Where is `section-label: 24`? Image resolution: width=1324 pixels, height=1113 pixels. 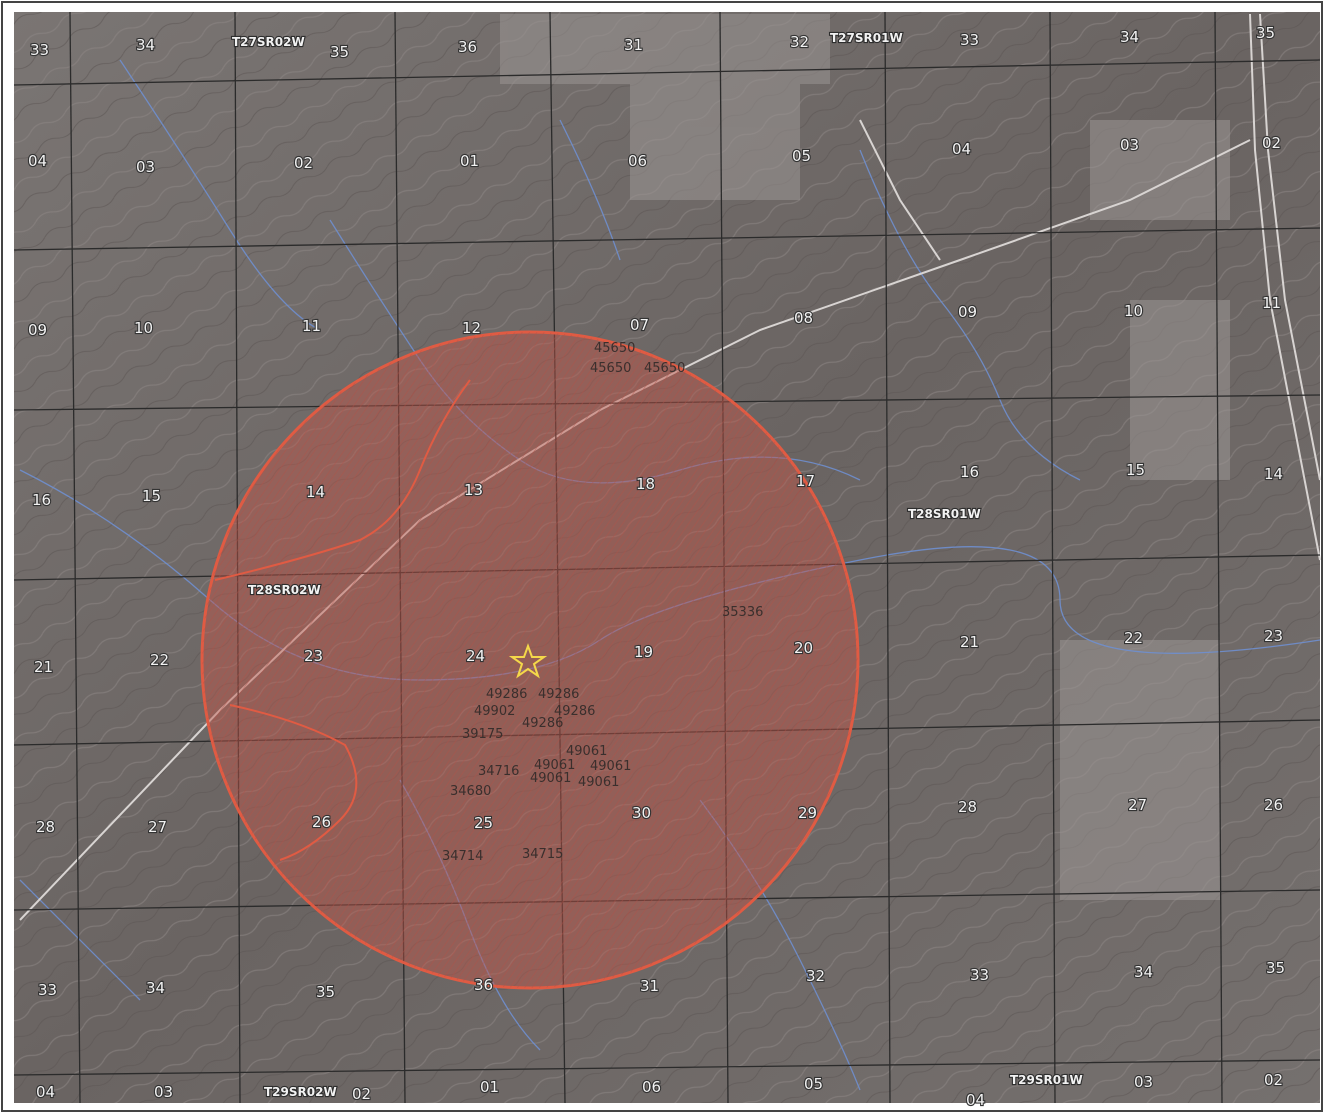 section-label: 24 is located at coordinates (475, 656).